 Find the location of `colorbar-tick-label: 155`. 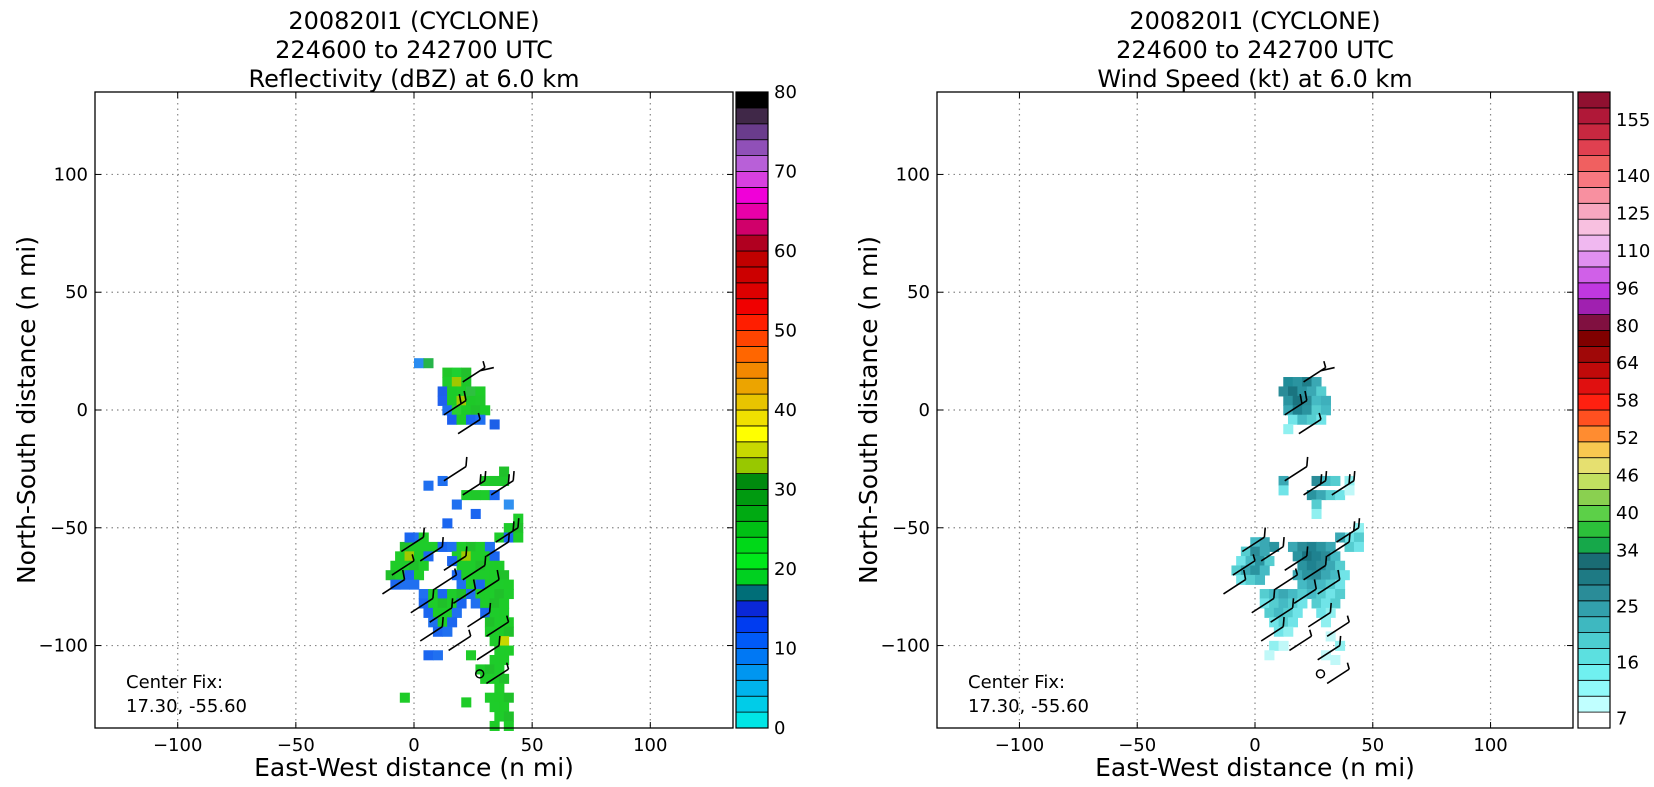

colorbar-tick-label: 155 is located at coordinates (1633, 120).